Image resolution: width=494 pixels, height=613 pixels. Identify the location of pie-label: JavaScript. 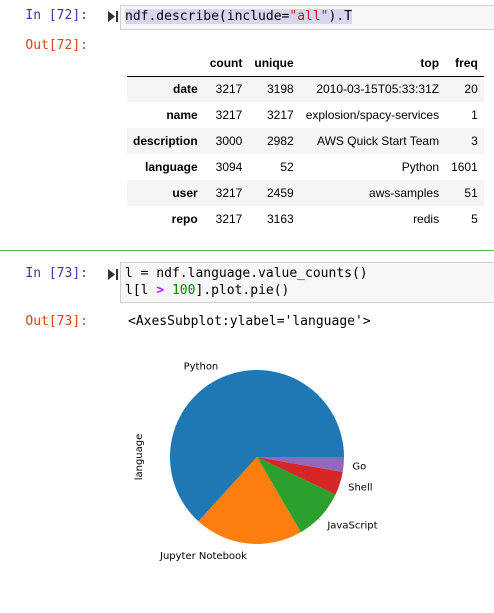
(351, 525).